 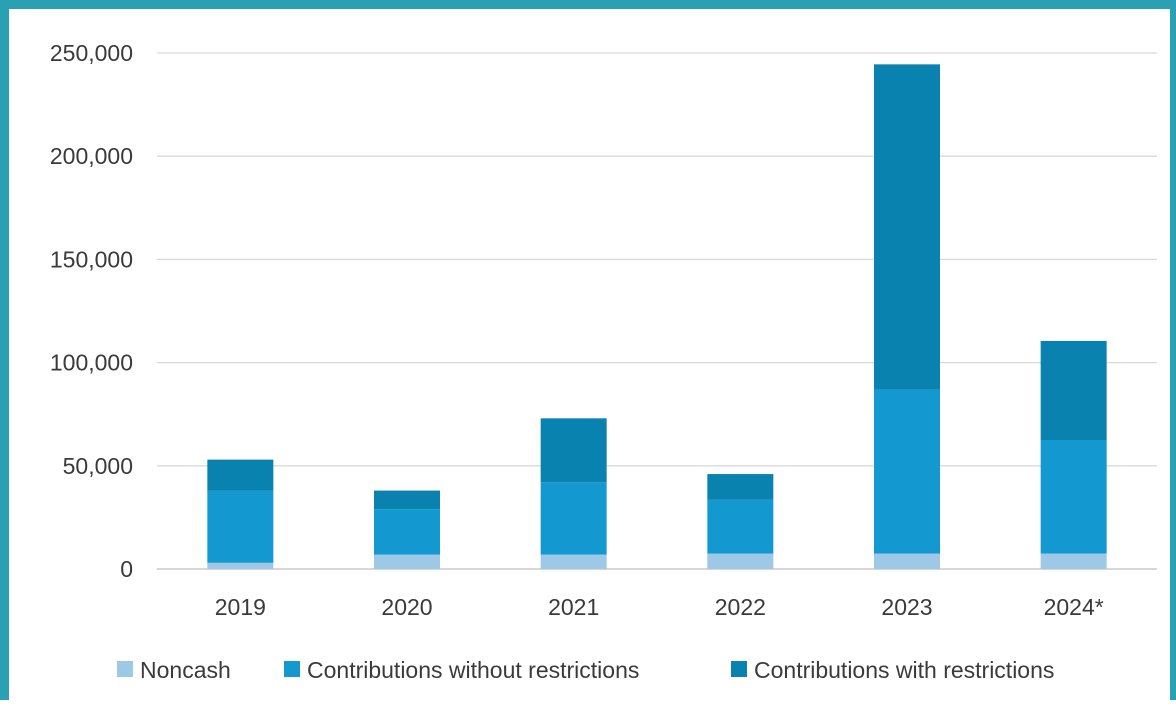 I want to click on x-tick-label: 2023, so click(x=906, y=607).